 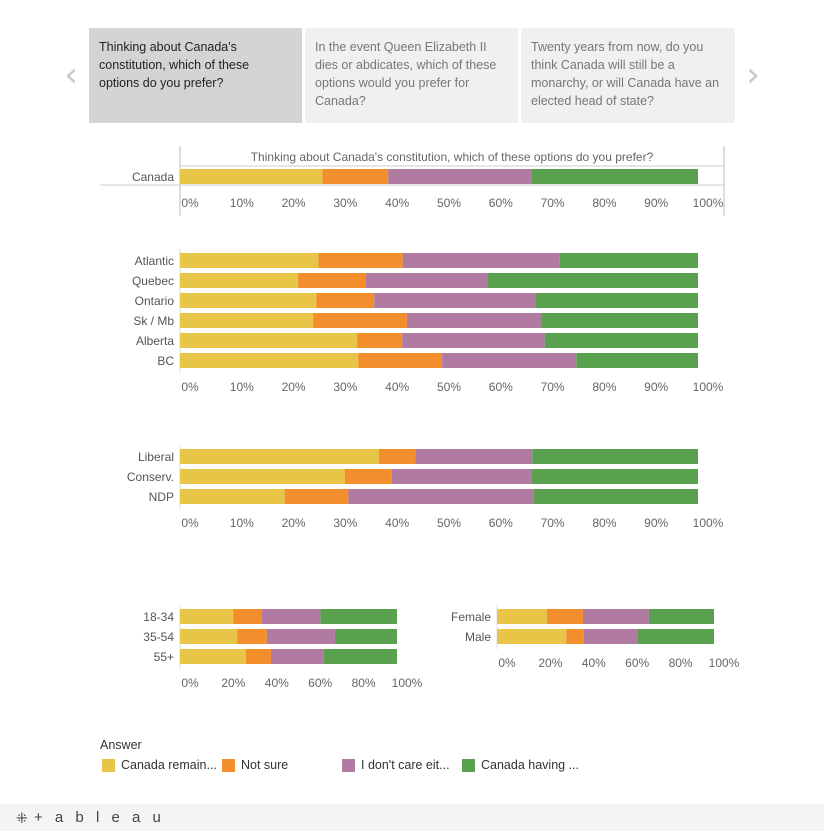 I want to click on category-label: 18-34, so click(x=158, y=617).